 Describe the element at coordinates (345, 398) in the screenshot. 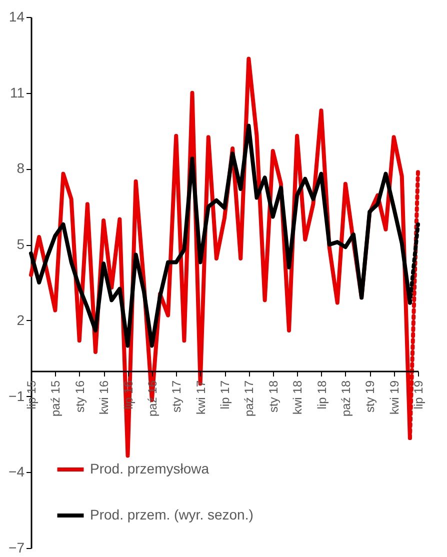

I see `x-tick-label: paź 18` at that location.